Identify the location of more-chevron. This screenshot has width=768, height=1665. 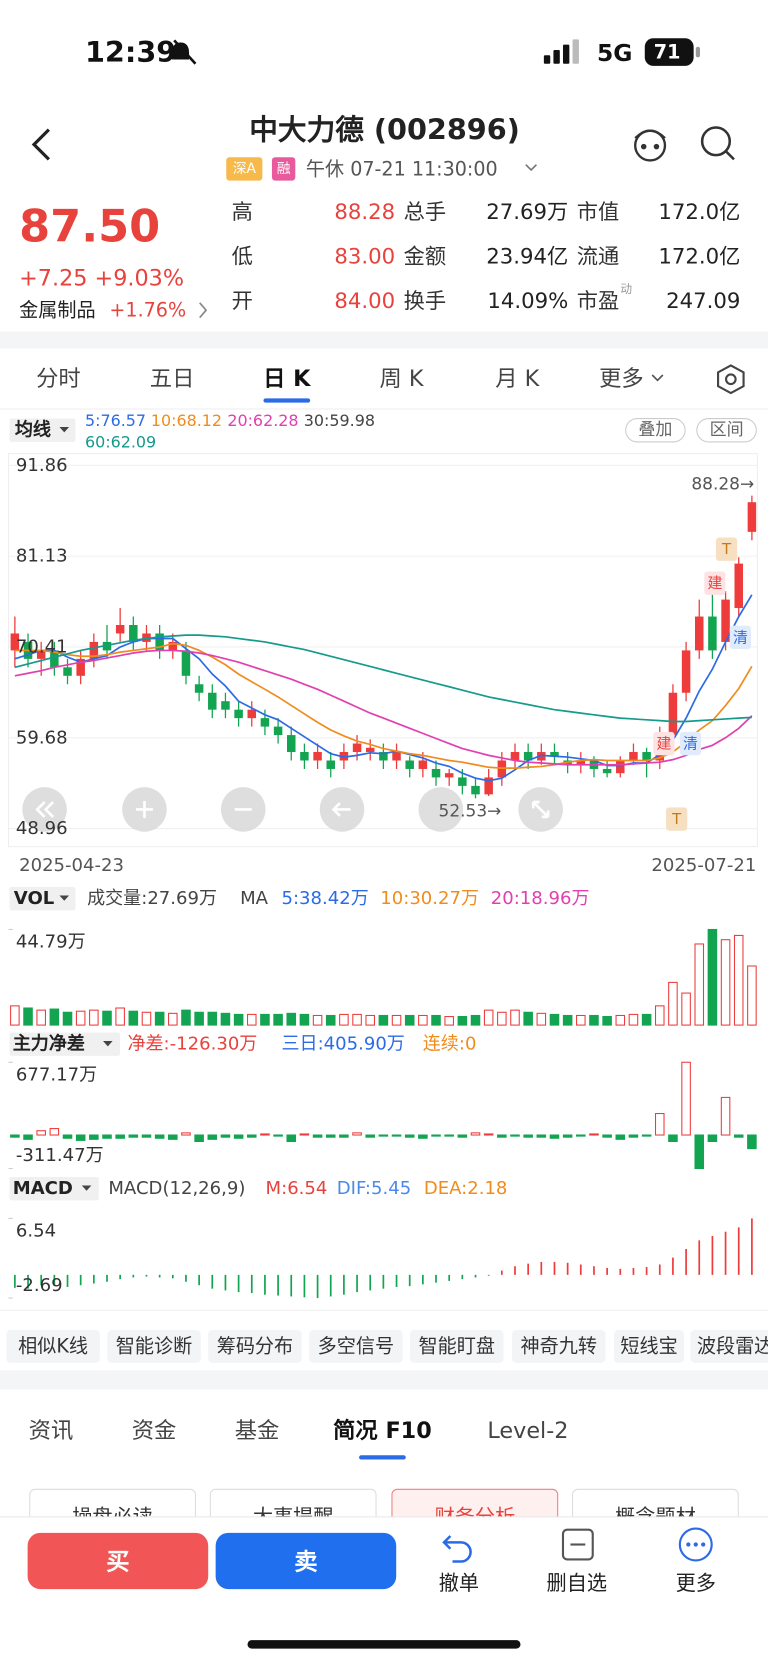
(657, 378).